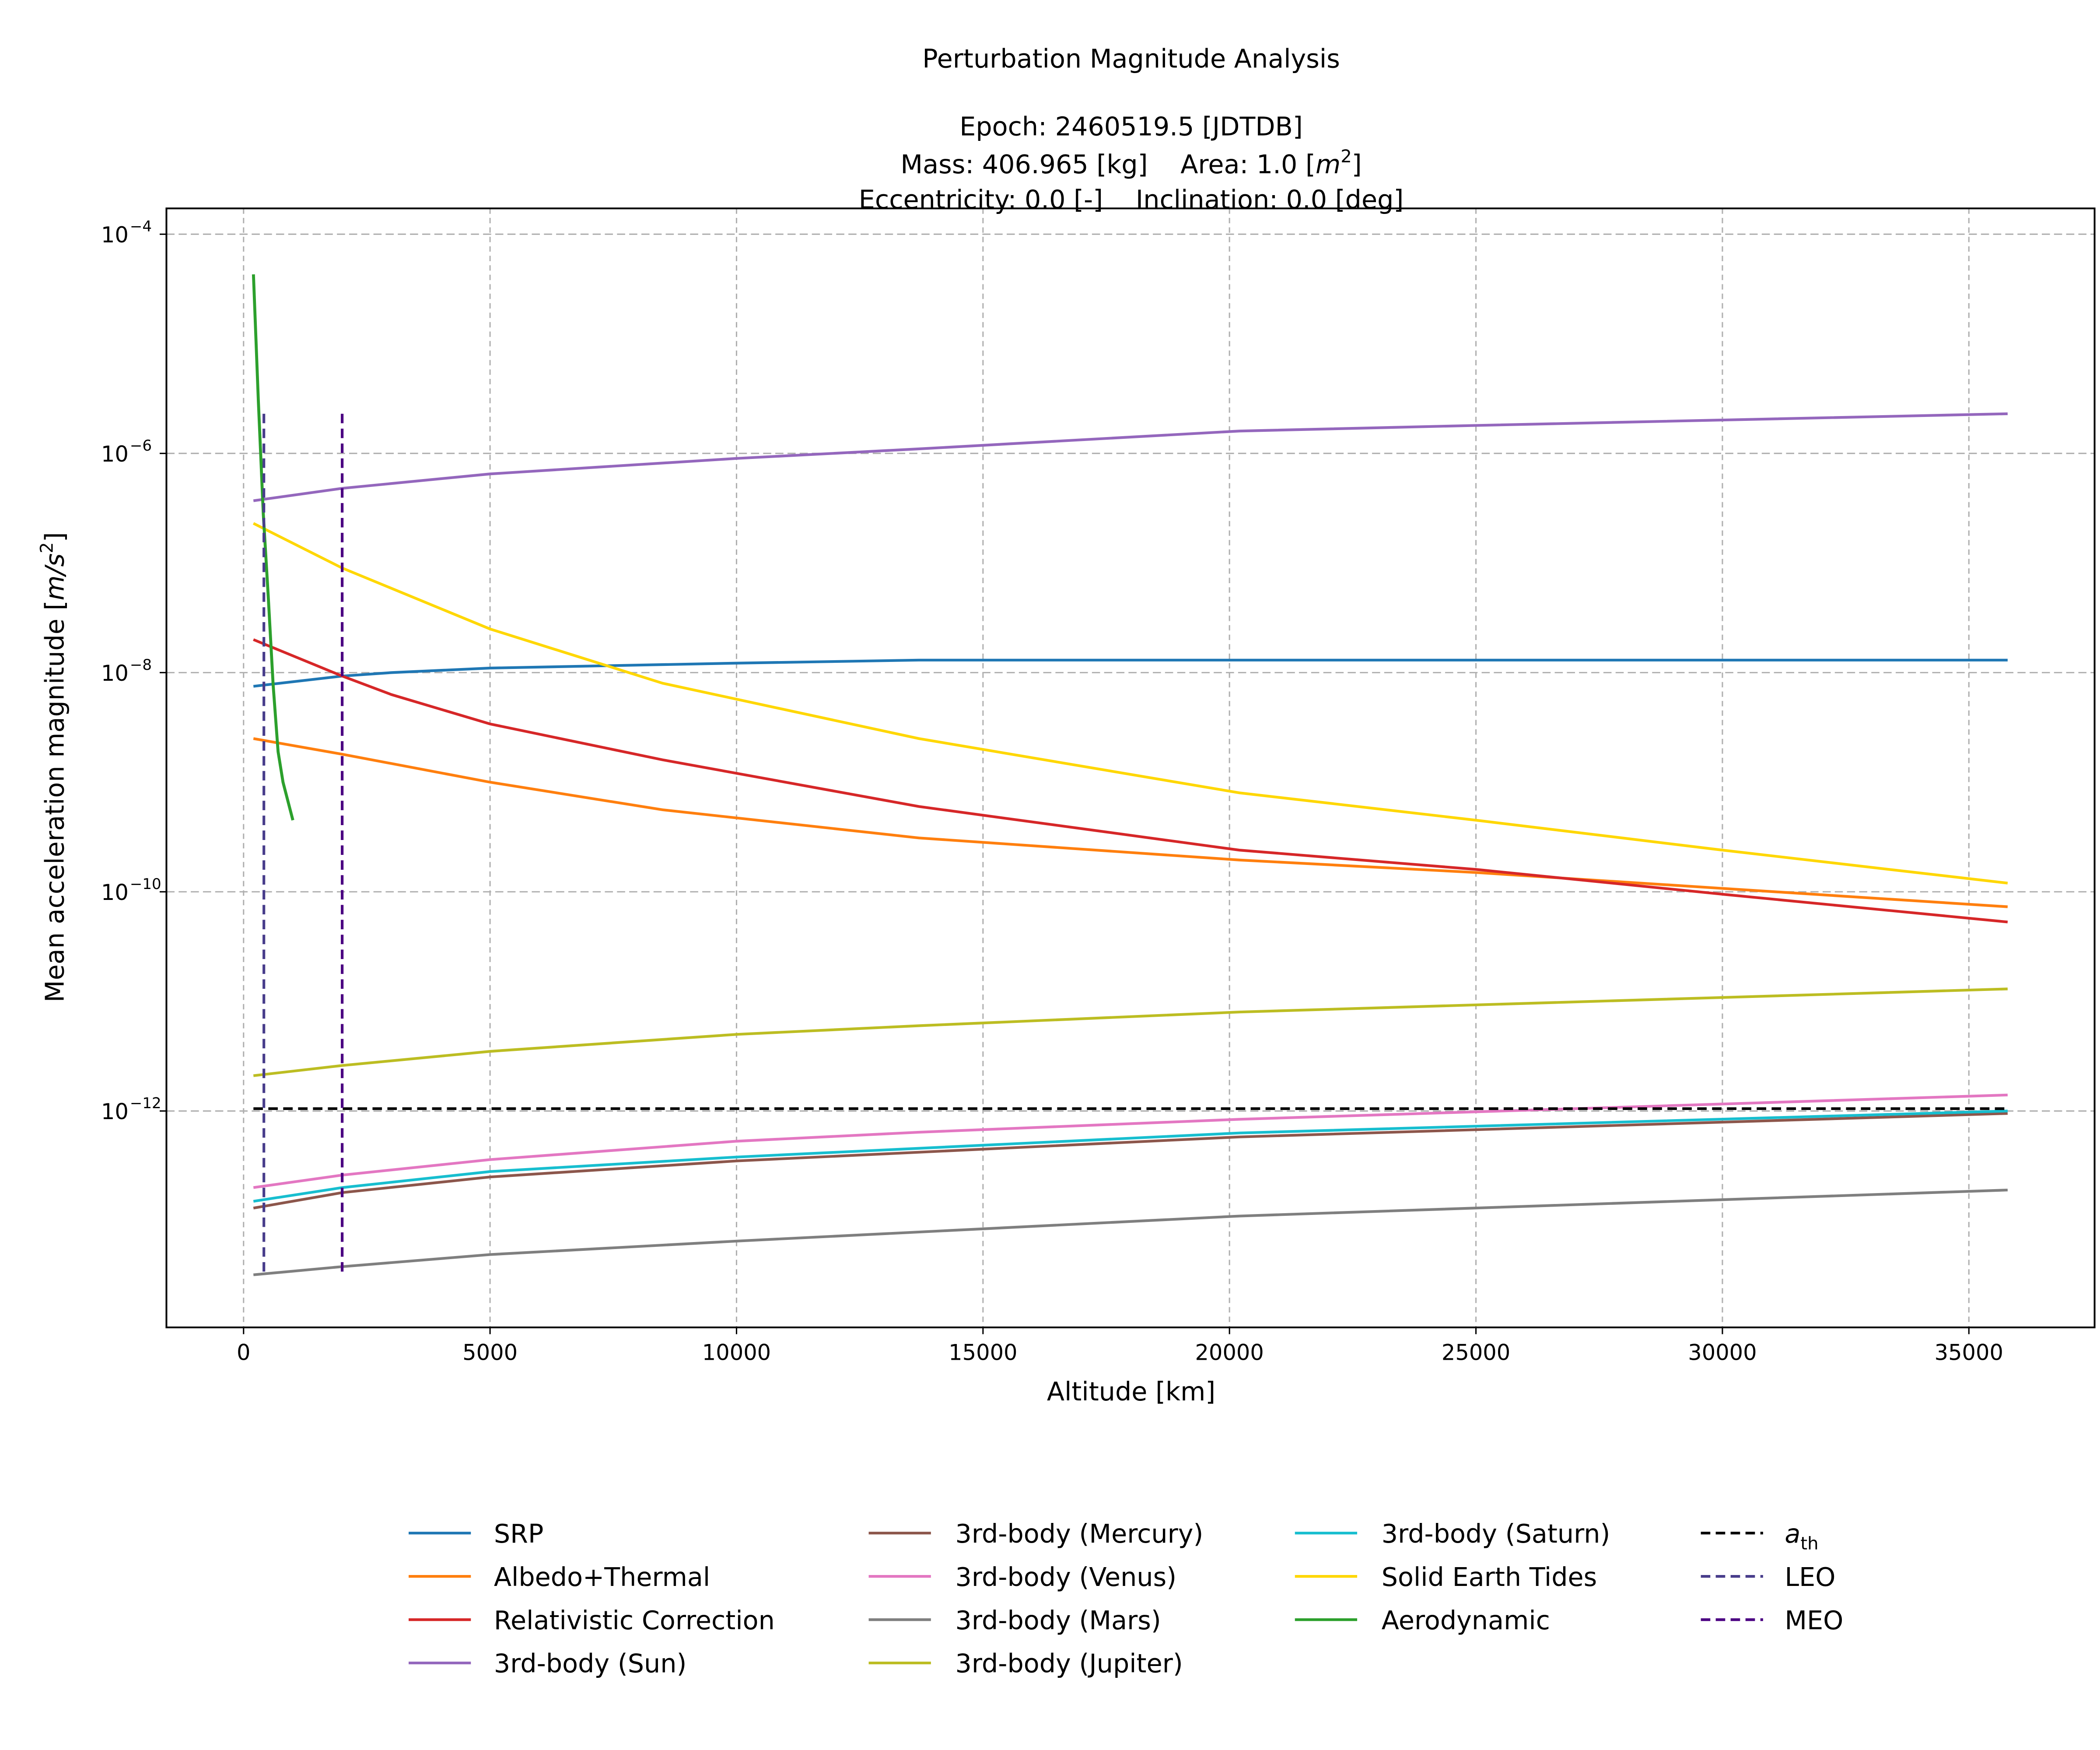  I want to click on legend-item: Relativistic Correction, so click(592, 1620).